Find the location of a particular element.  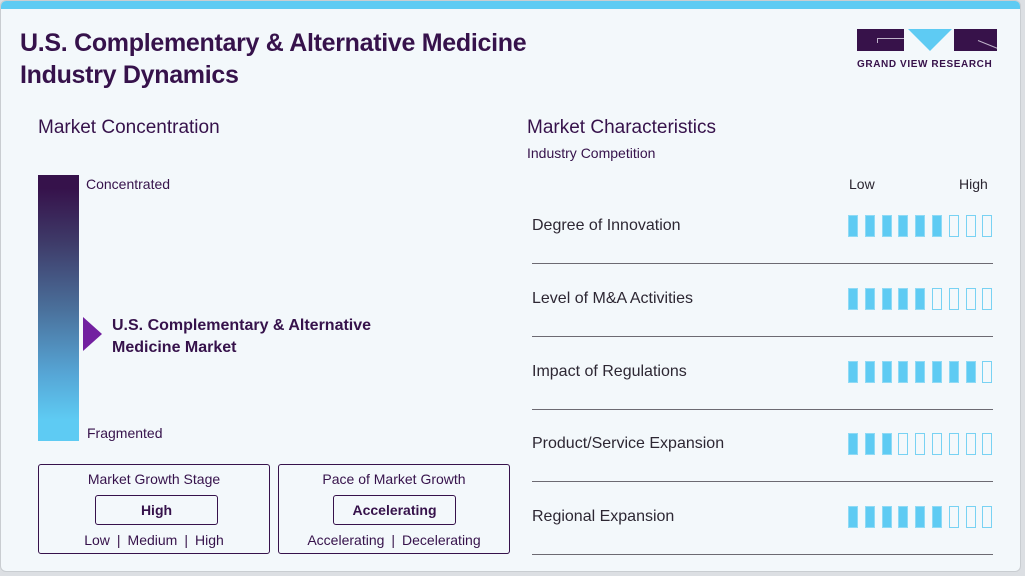

market-growth-stage-box: Market Growth Stage High Low | Medium | High is located at coordinates (154, 509).